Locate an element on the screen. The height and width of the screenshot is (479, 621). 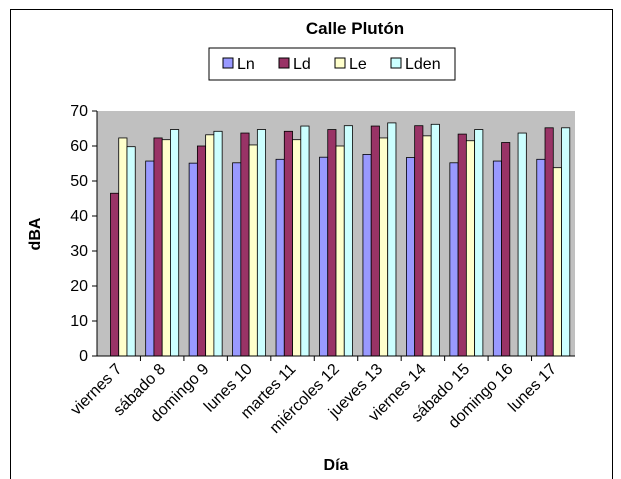
y-tick-label: 0 is located at coordinates (83, 356).